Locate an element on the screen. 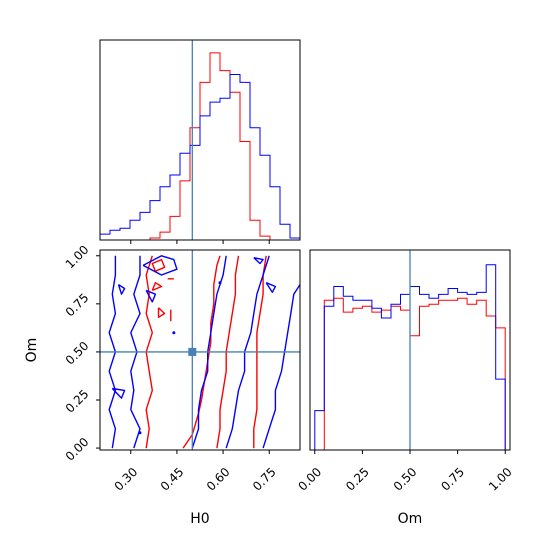 The height and width of the screenshot is (550, 550). om-x-tick-label-2: 0.50 is located at coordinates (405, 479).